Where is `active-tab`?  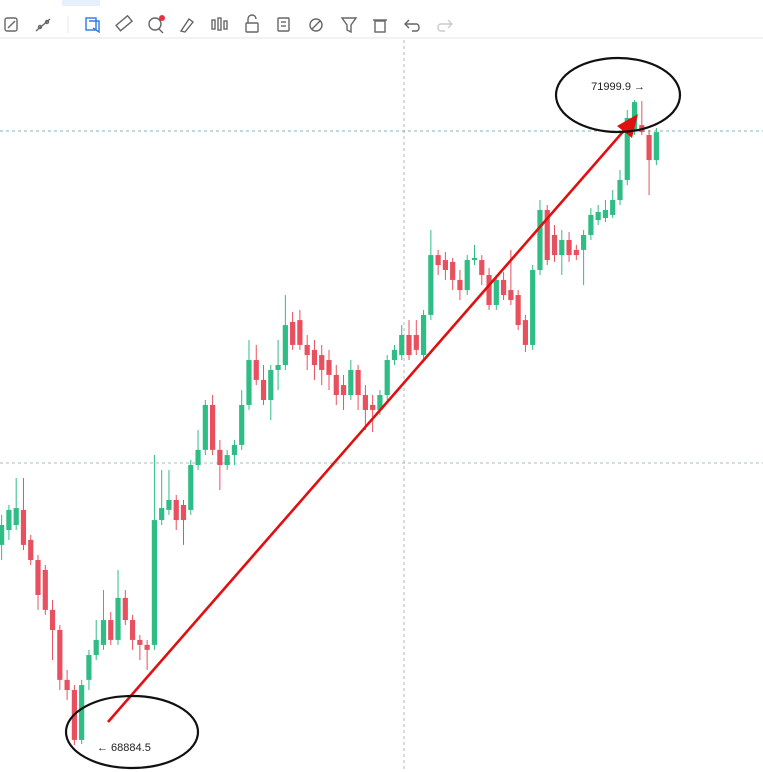
active-tab is located at coordinates (81, 3).